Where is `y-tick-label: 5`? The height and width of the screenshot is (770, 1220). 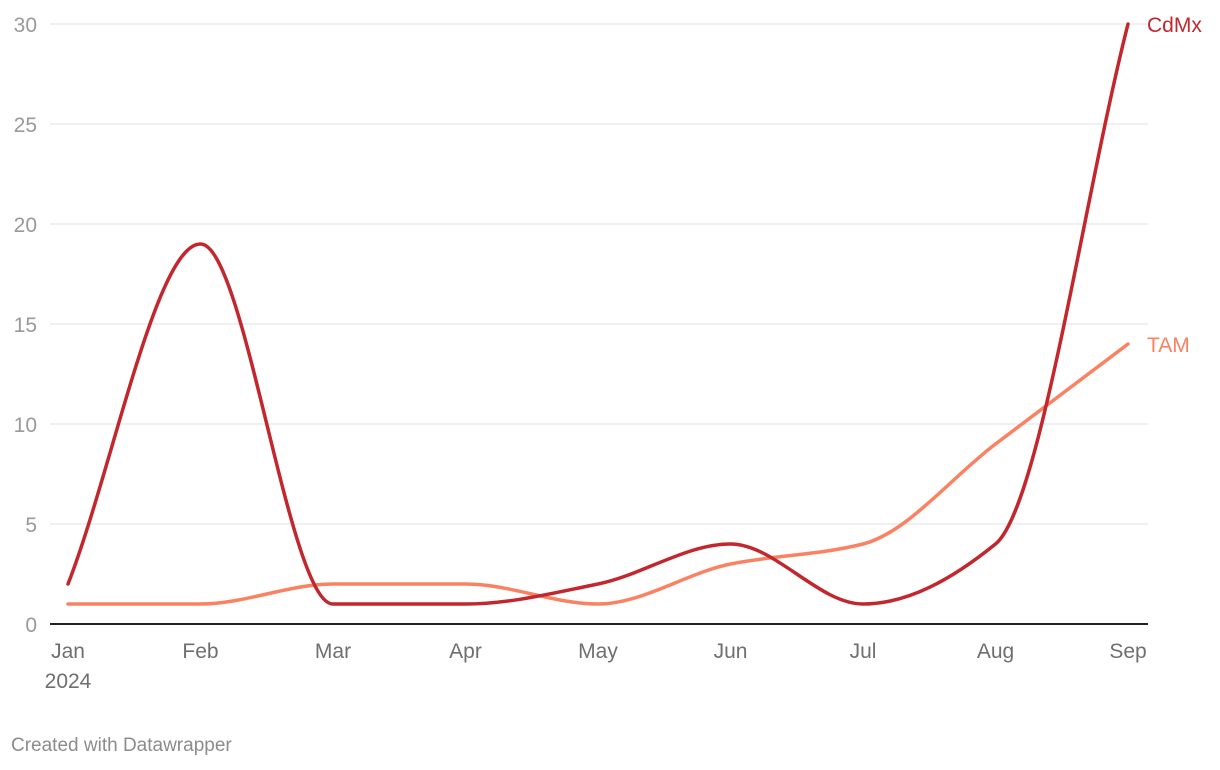 y-tick-label: 5 is located at coordinates (31, 525).